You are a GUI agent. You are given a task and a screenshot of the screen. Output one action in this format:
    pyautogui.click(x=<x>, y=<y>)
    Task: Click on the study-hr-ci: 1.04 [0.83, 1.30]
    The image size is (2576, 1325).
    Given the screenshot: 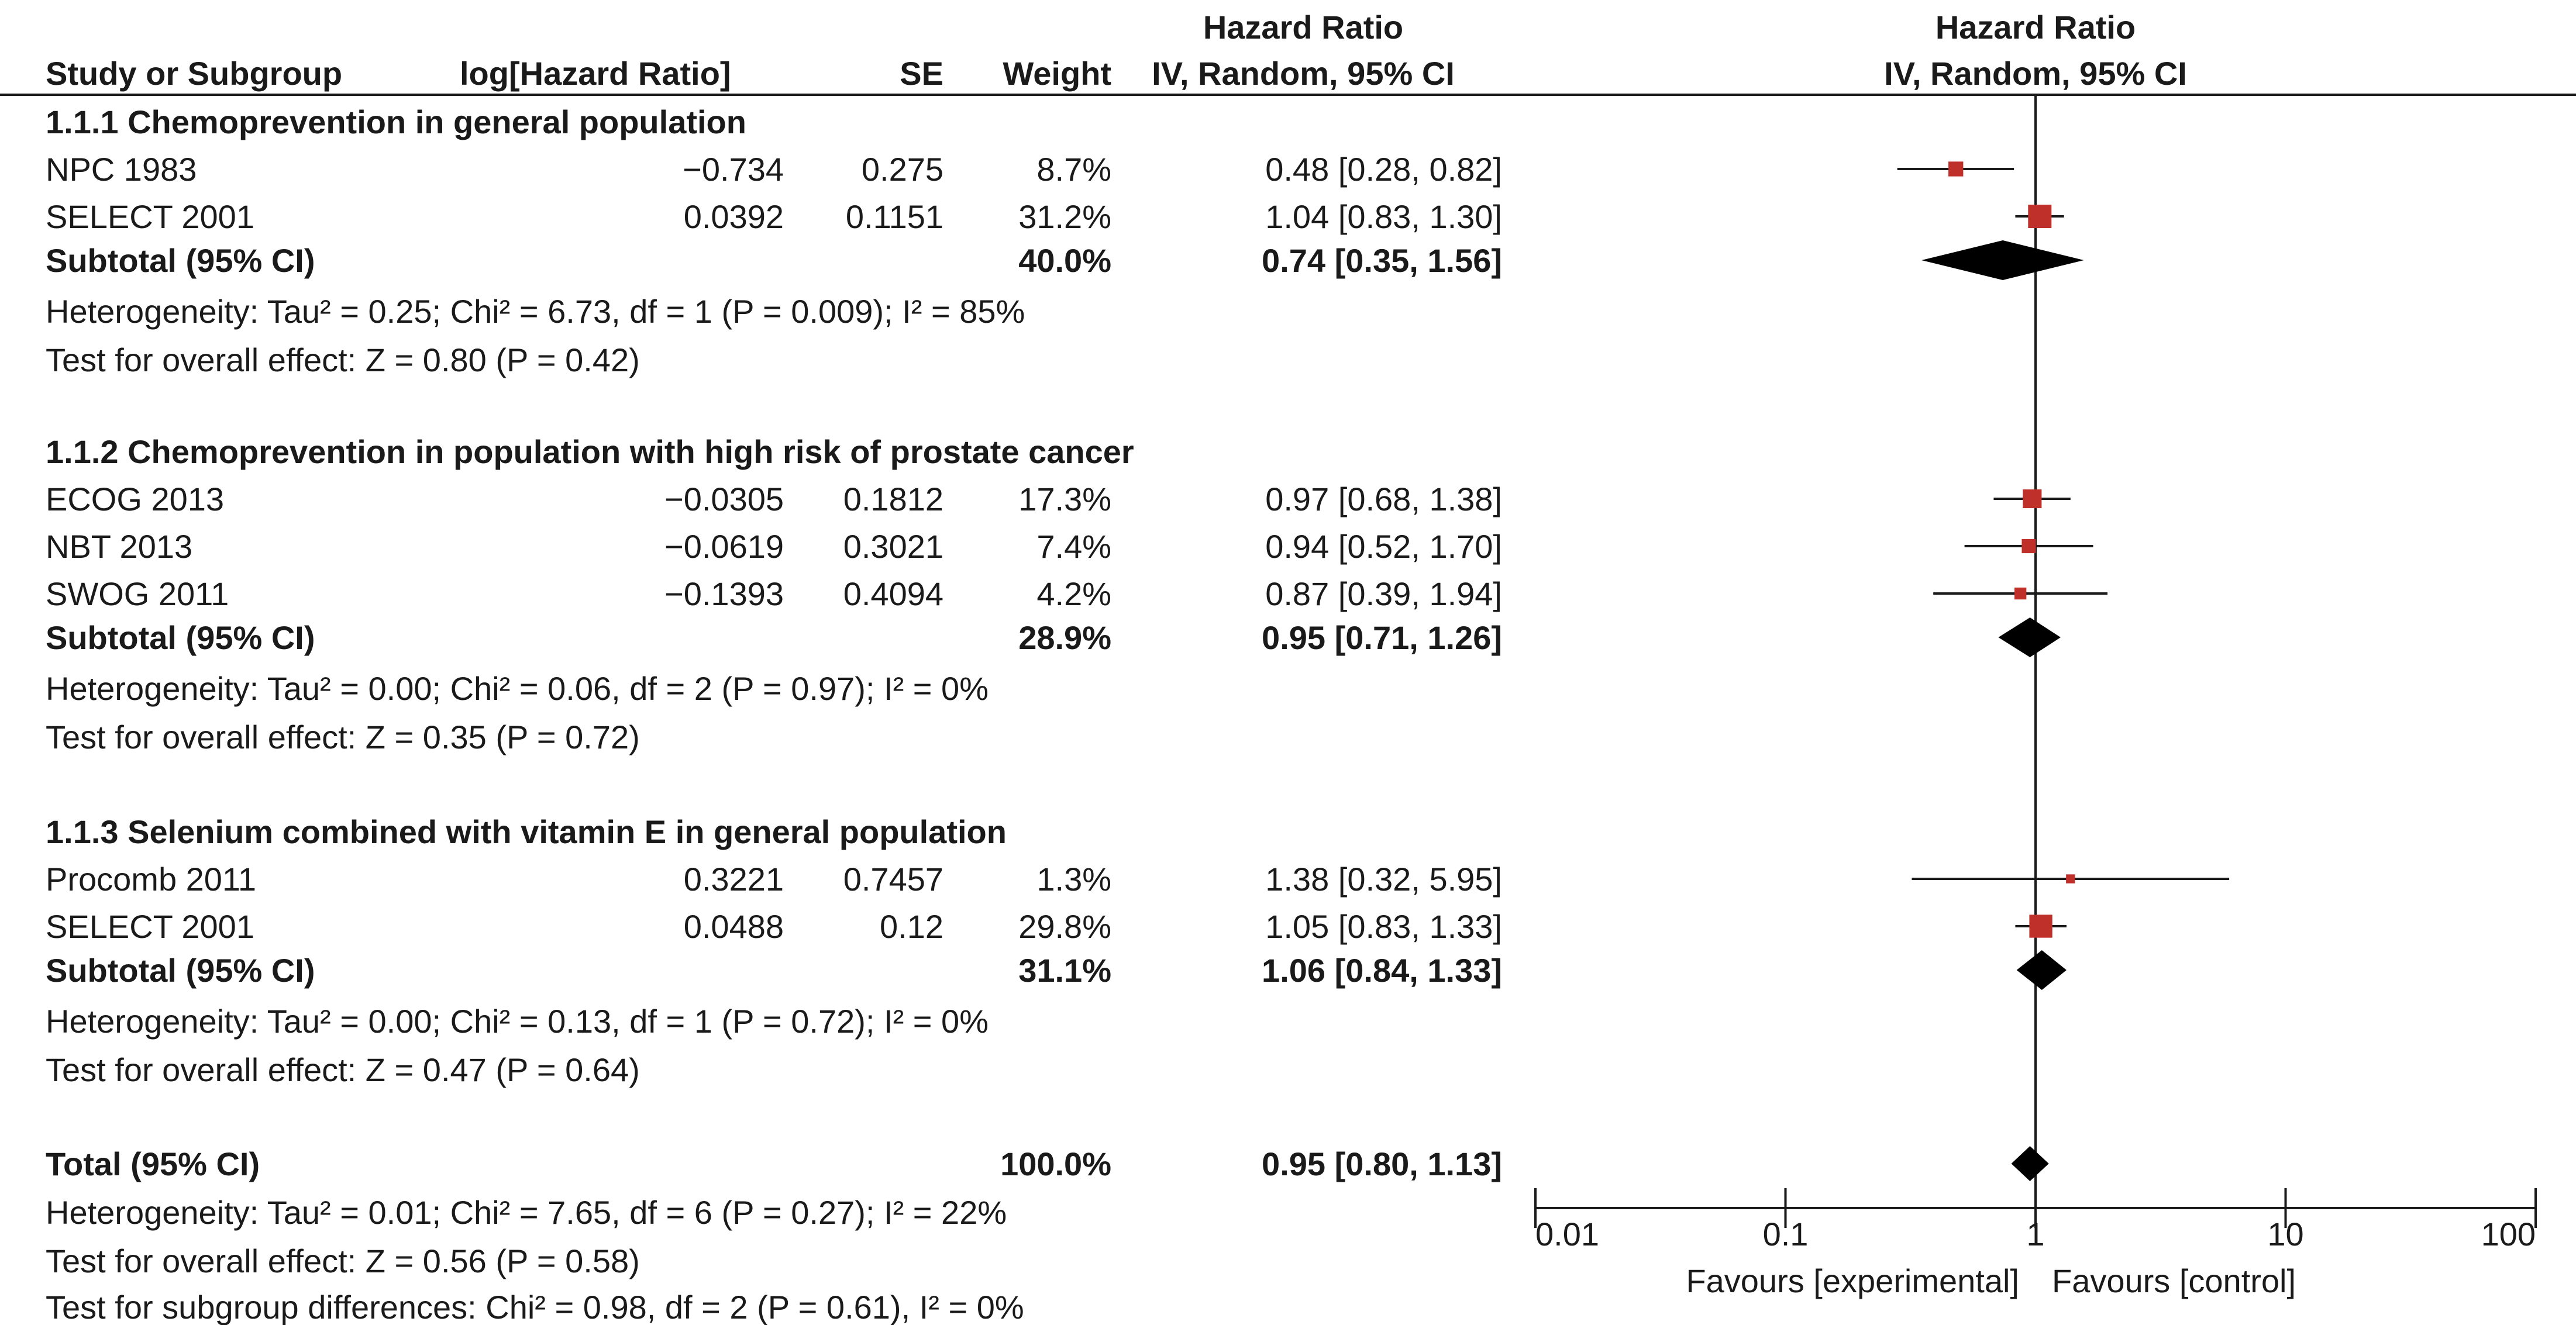 What is the action you would take?
    pyautogui.click(x=1383, y=216)
    